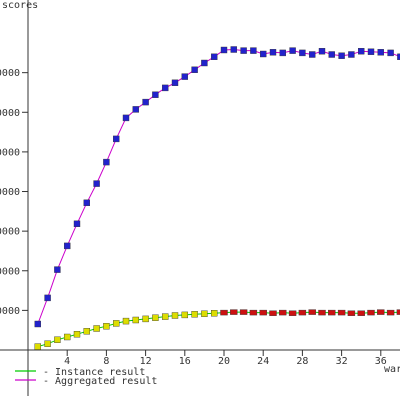  I want to click on x-ticks: 48121620242832364044, so click(225, 358).